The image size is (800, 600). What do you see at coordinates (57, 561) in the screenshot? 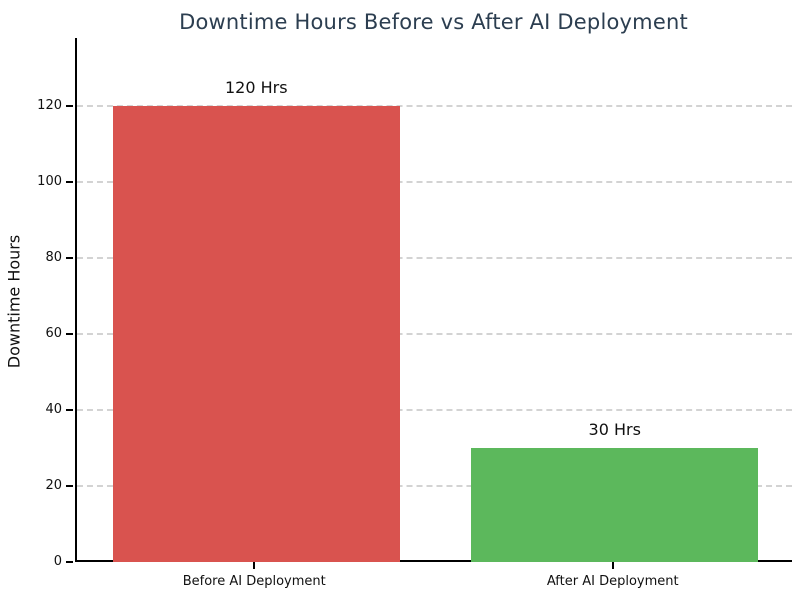
I see `y-tick-label: 0` at bounding box center [57, 561].